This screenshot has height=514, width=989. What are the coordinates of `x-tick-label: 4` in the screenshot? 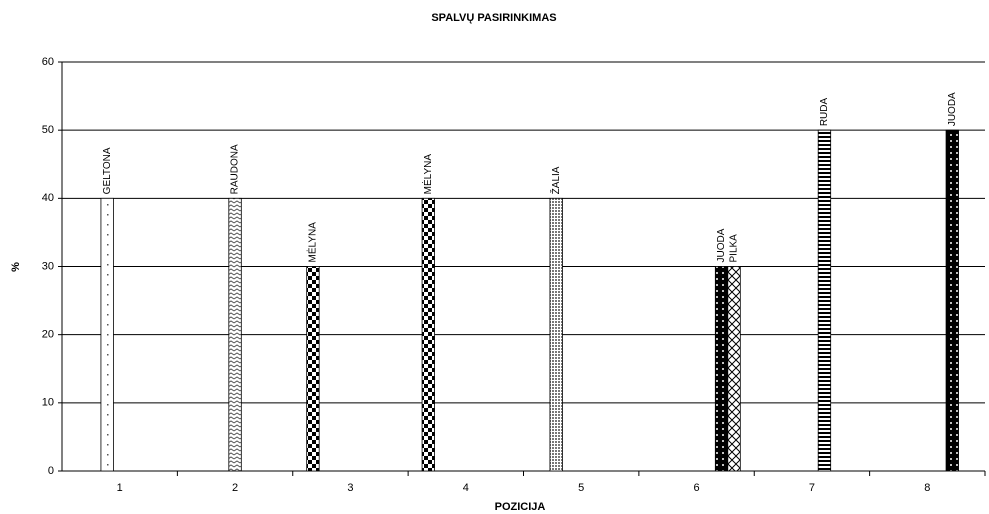 It's located at (466, 488).